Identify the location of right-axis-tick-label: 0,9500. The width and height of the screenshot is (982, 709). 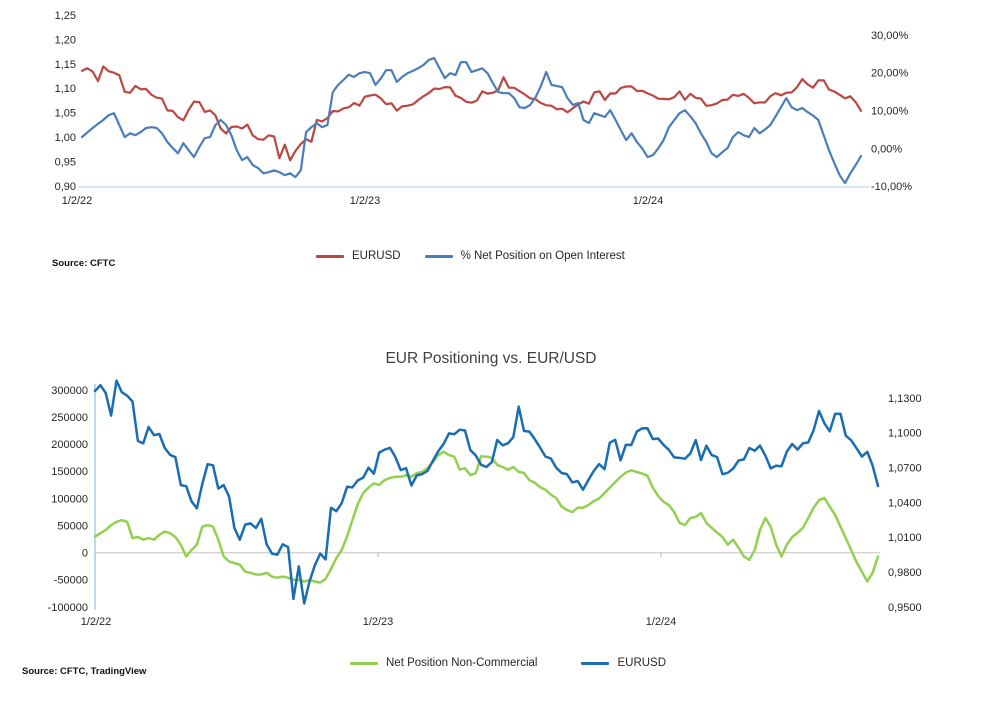
(905, 608).